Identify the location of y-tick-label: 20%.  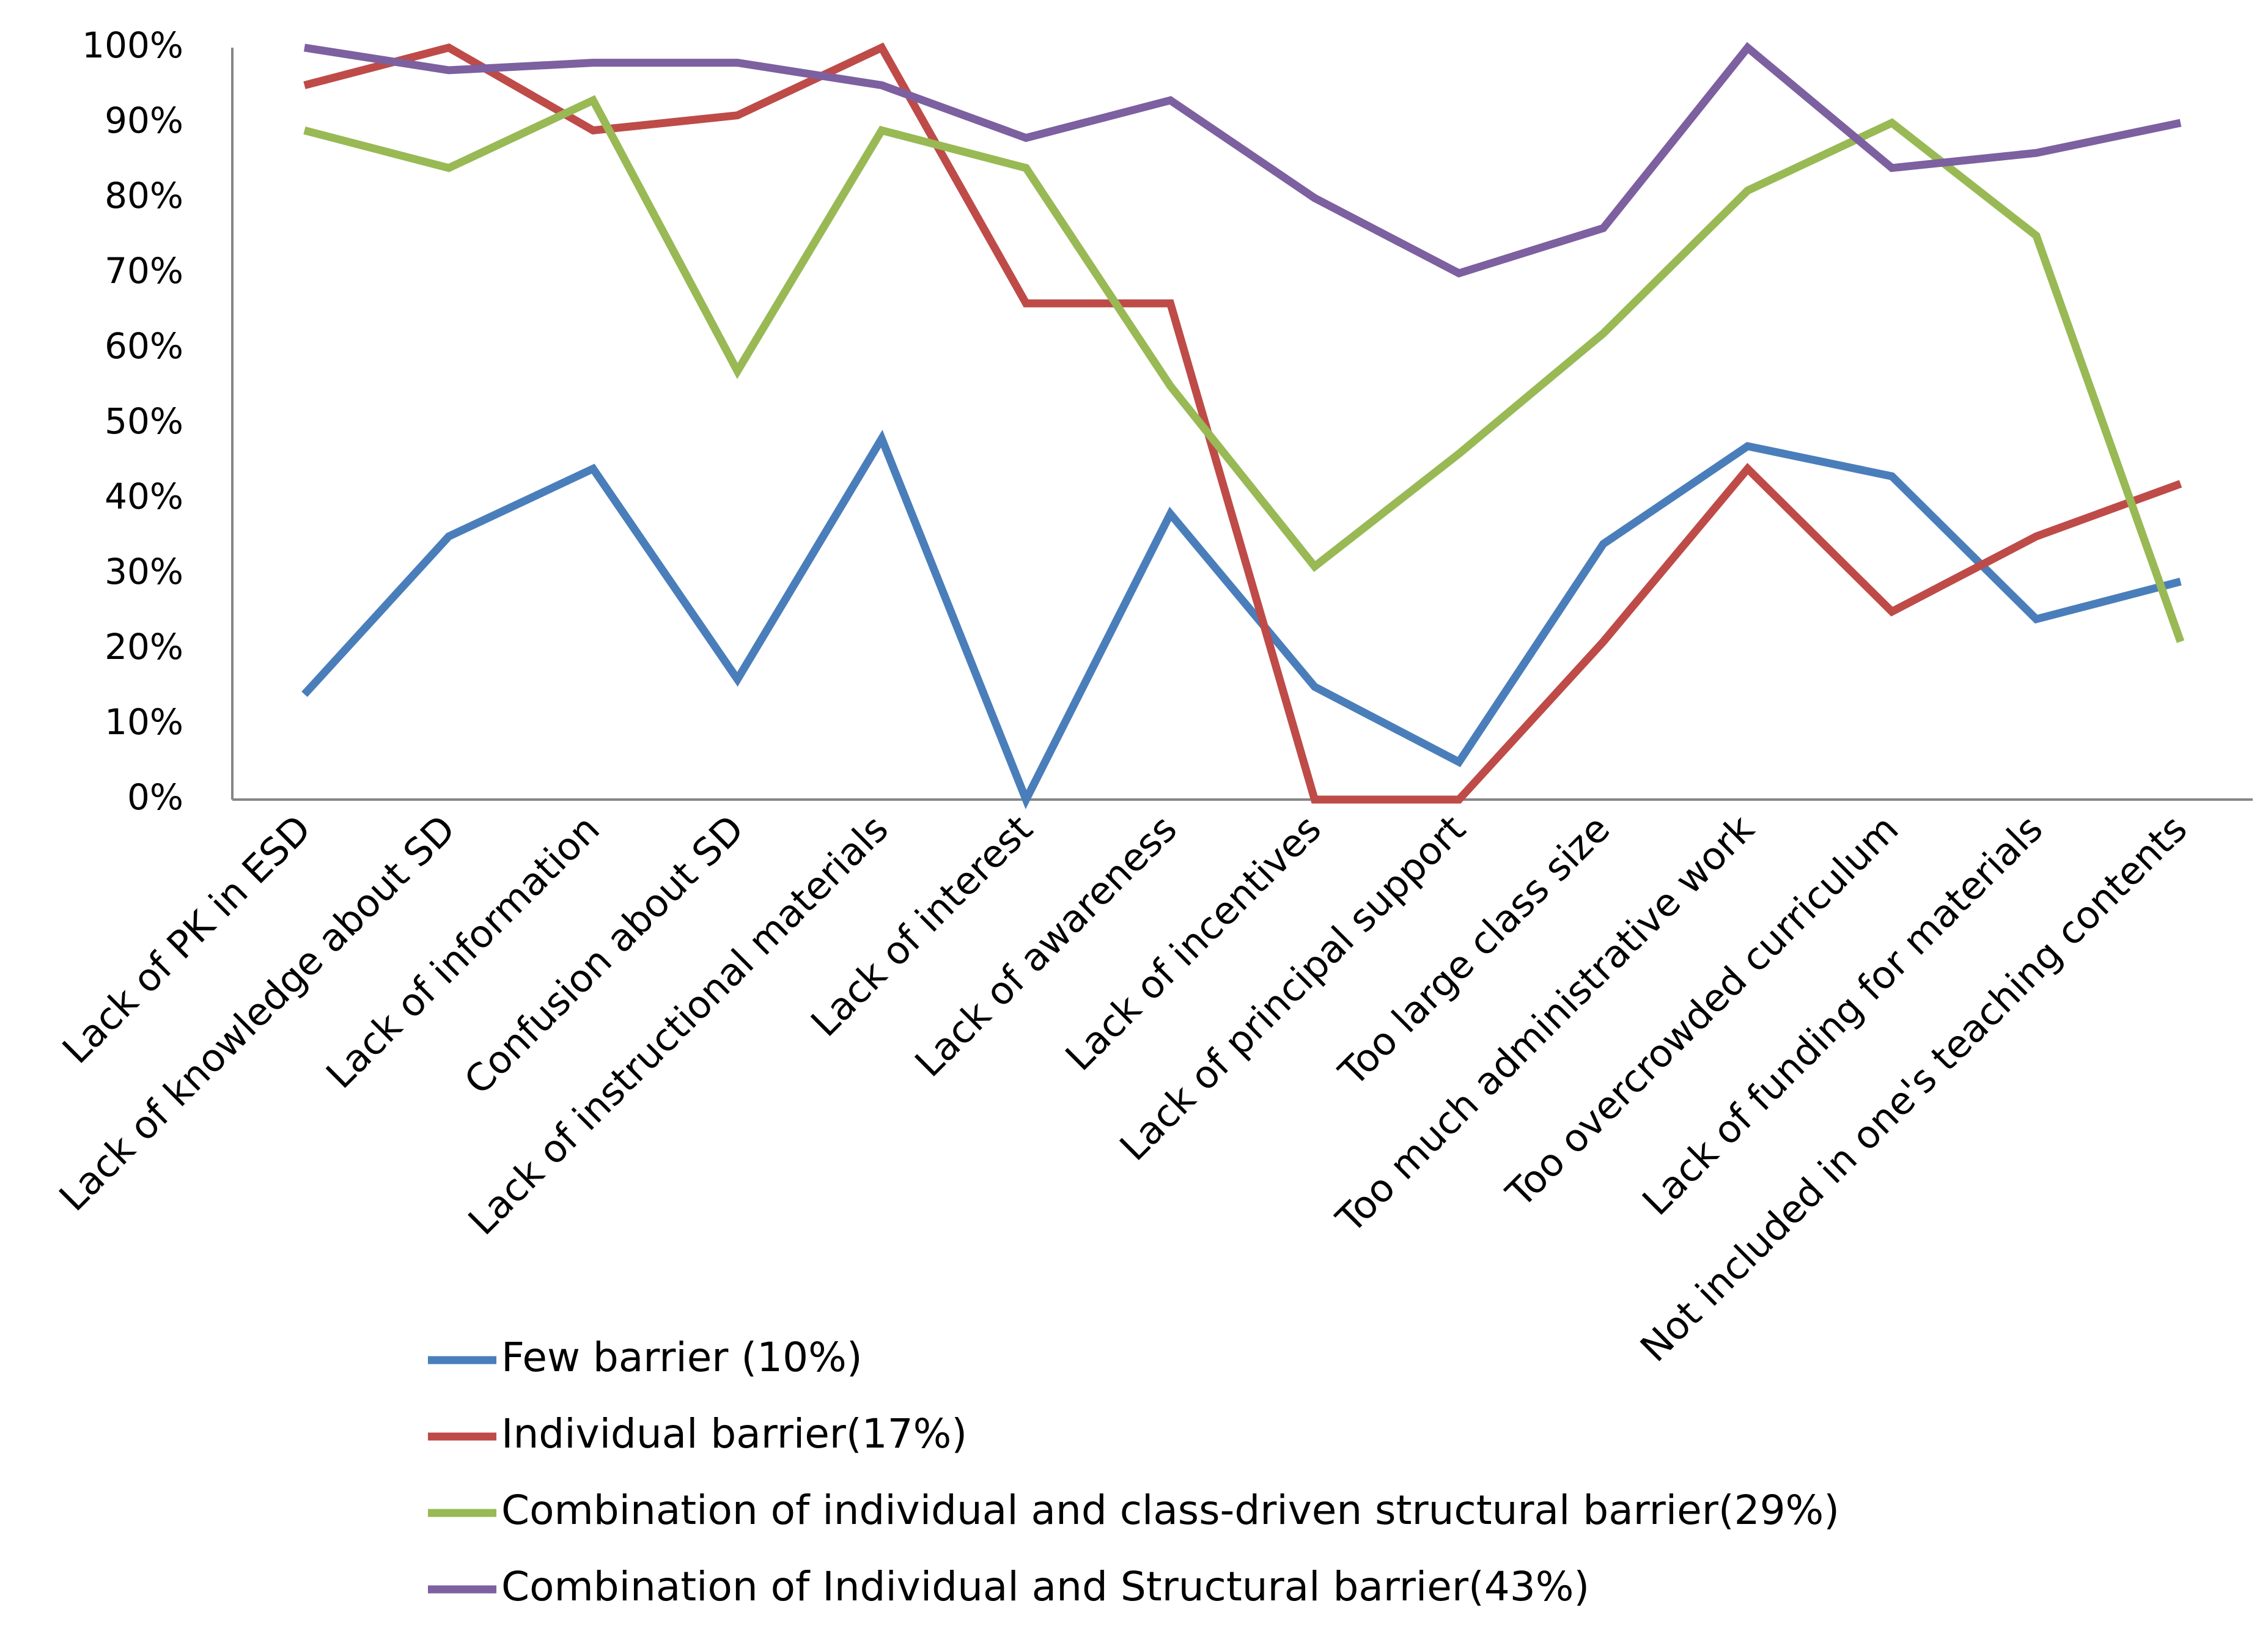
(144, 647).